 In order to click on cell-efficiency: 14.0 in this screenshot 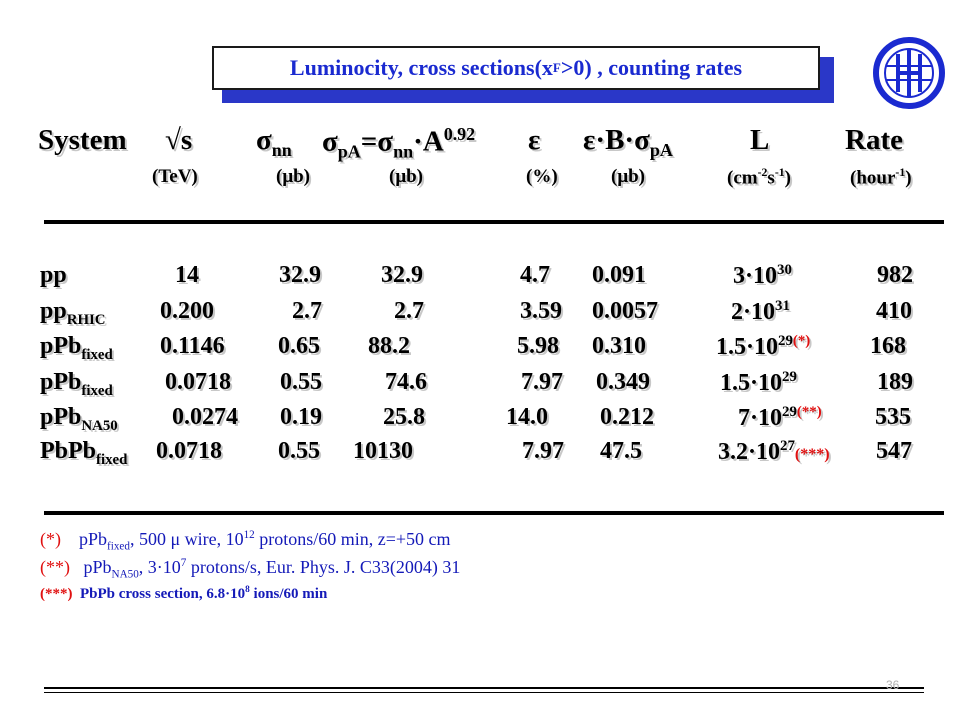, I will do `click(527, 417)`.